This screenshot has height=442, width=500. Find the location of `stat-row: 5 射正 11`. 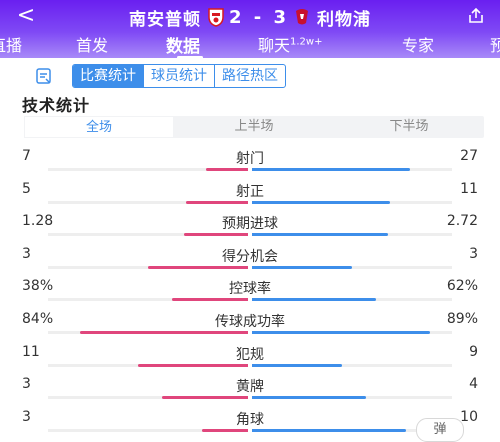

stat-row: 5 射正 11 is located at coordinates (250, 196).